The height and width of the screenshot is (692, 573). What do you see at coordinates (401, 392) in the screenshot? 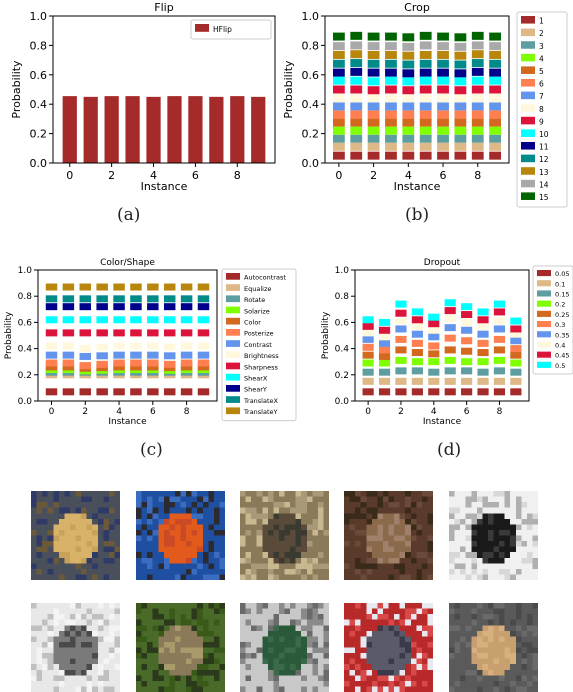
I see `bar-segment-0.05-2` at bounding box center [401, 392].